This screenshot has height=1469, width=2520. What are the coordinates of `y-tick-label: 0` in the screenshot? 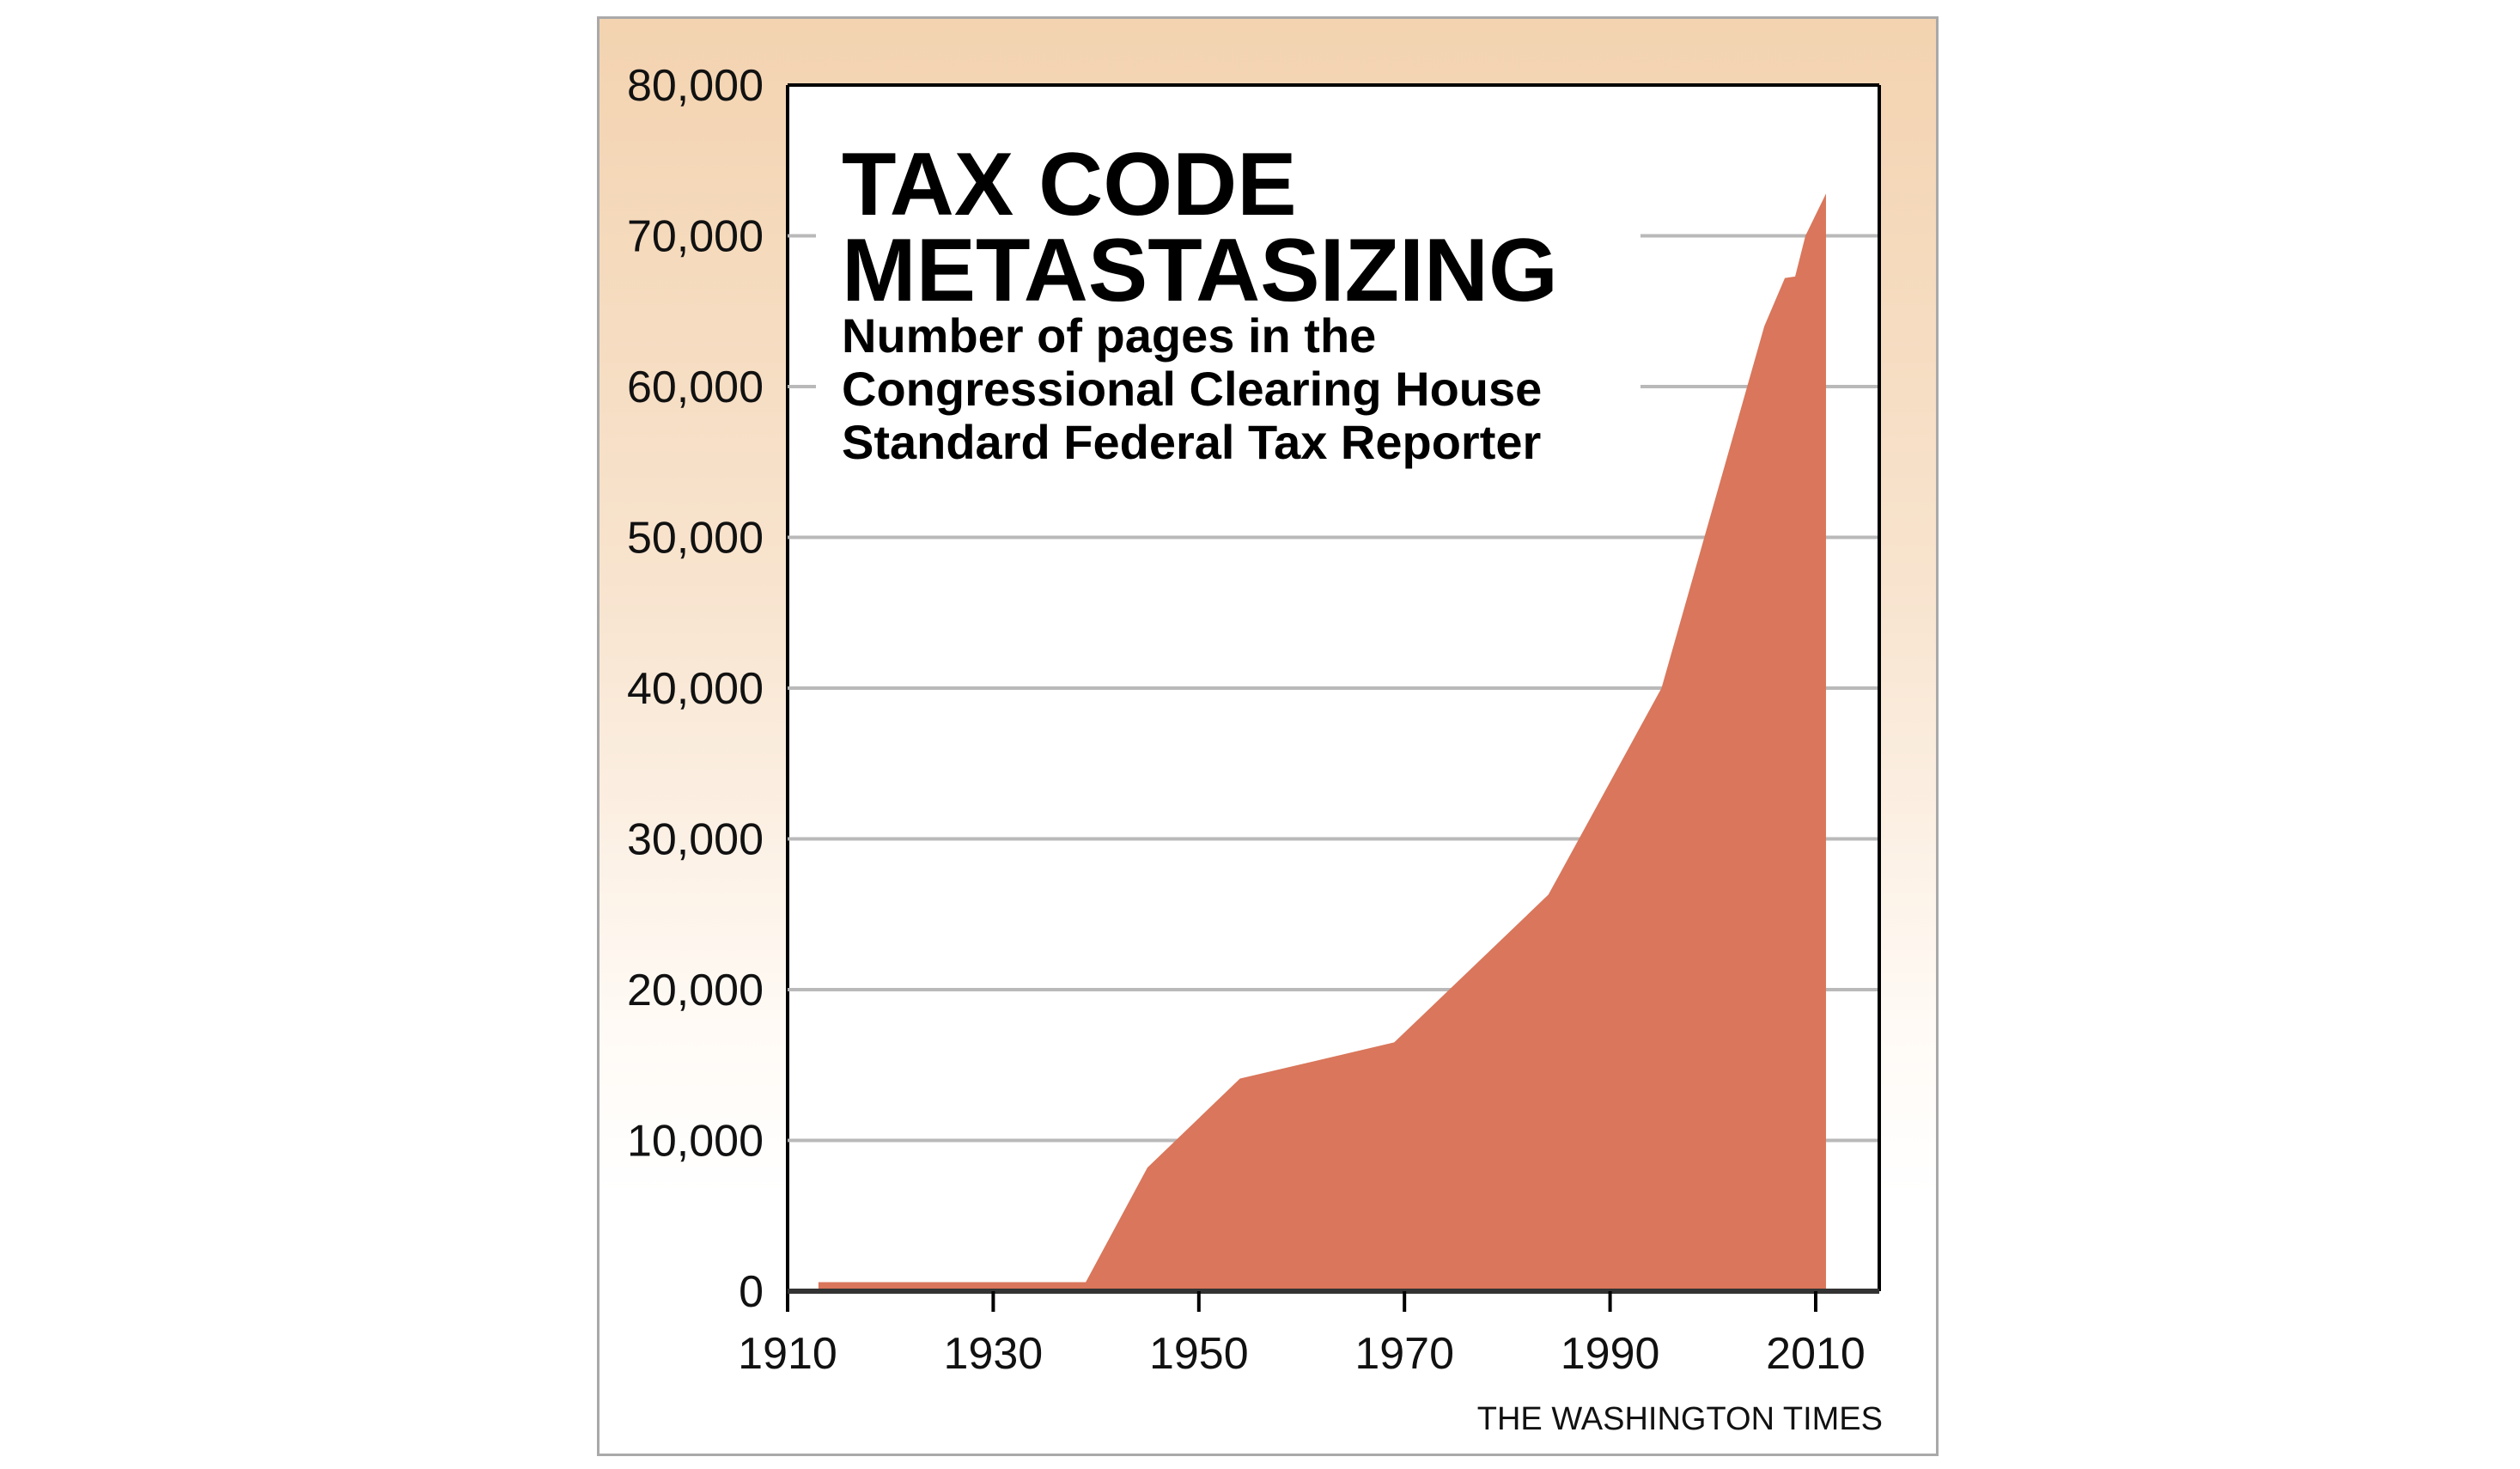 It's located at (752, 1292).